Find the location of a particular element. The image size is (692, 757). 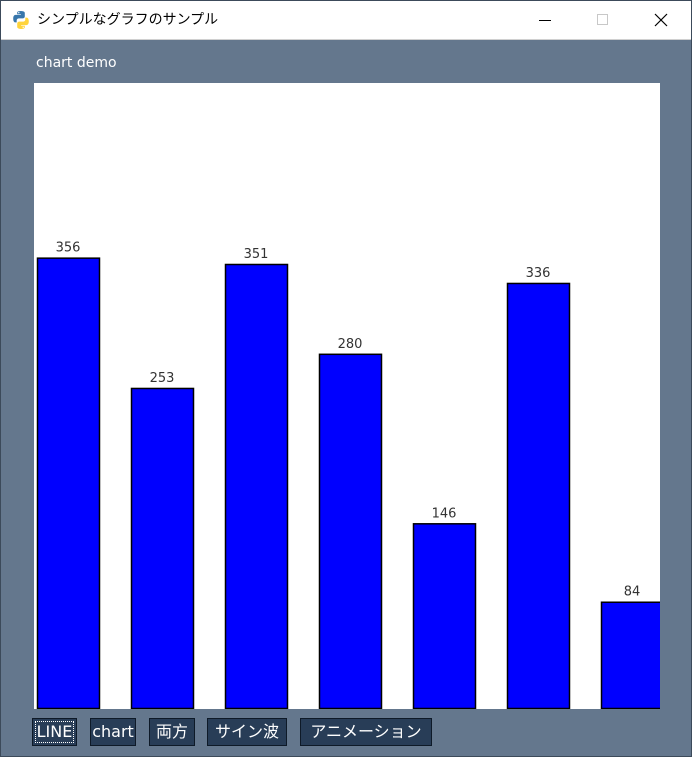

line-button: LINE is located at coordinates (54, 732).